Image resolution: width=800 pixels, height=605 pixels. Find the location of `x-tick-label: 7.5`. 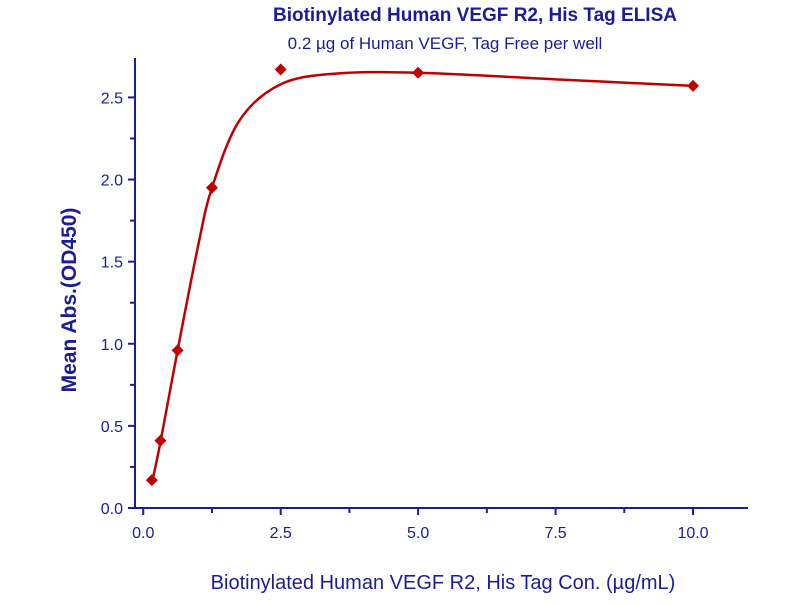

x-tick-label: 7.5 is located at coordinates (555, 533).